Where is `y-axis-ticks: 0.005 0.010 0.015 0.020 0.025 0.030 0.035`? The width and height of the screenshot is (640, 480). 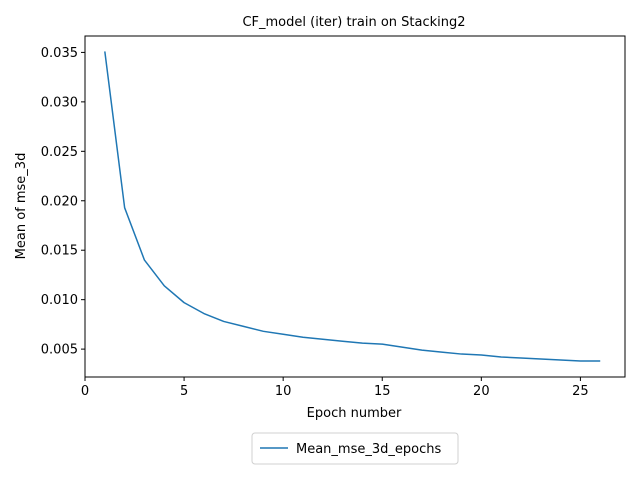
y-axis-ticks: 0.005 0.010 0.015 0.020 0.025 0.030 0.035 is located at coordinates (63, 202).